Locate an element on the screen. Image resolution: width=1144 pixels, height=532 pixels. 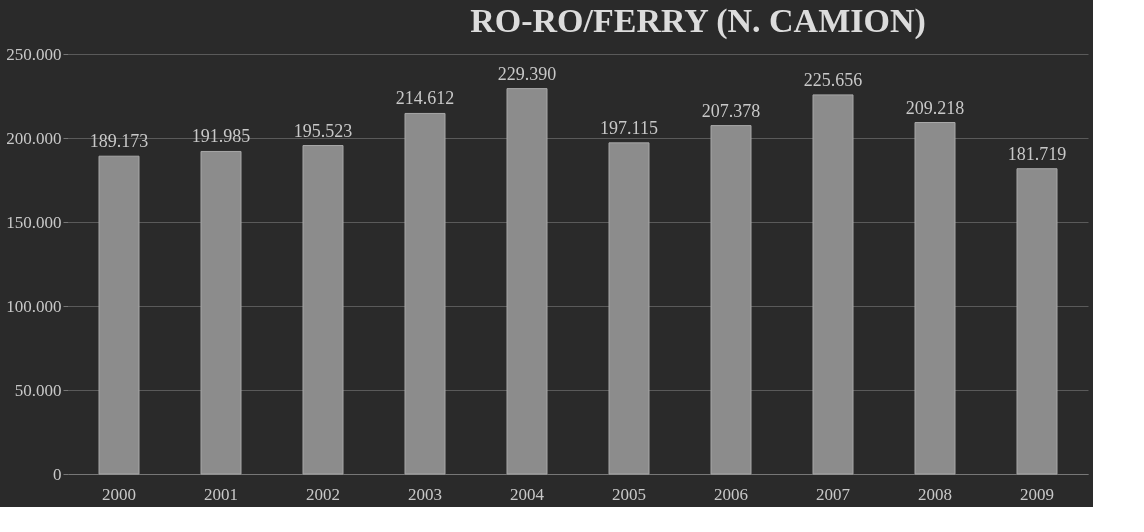
x-tick-label: 2000 is located at coordinates (119, 494).